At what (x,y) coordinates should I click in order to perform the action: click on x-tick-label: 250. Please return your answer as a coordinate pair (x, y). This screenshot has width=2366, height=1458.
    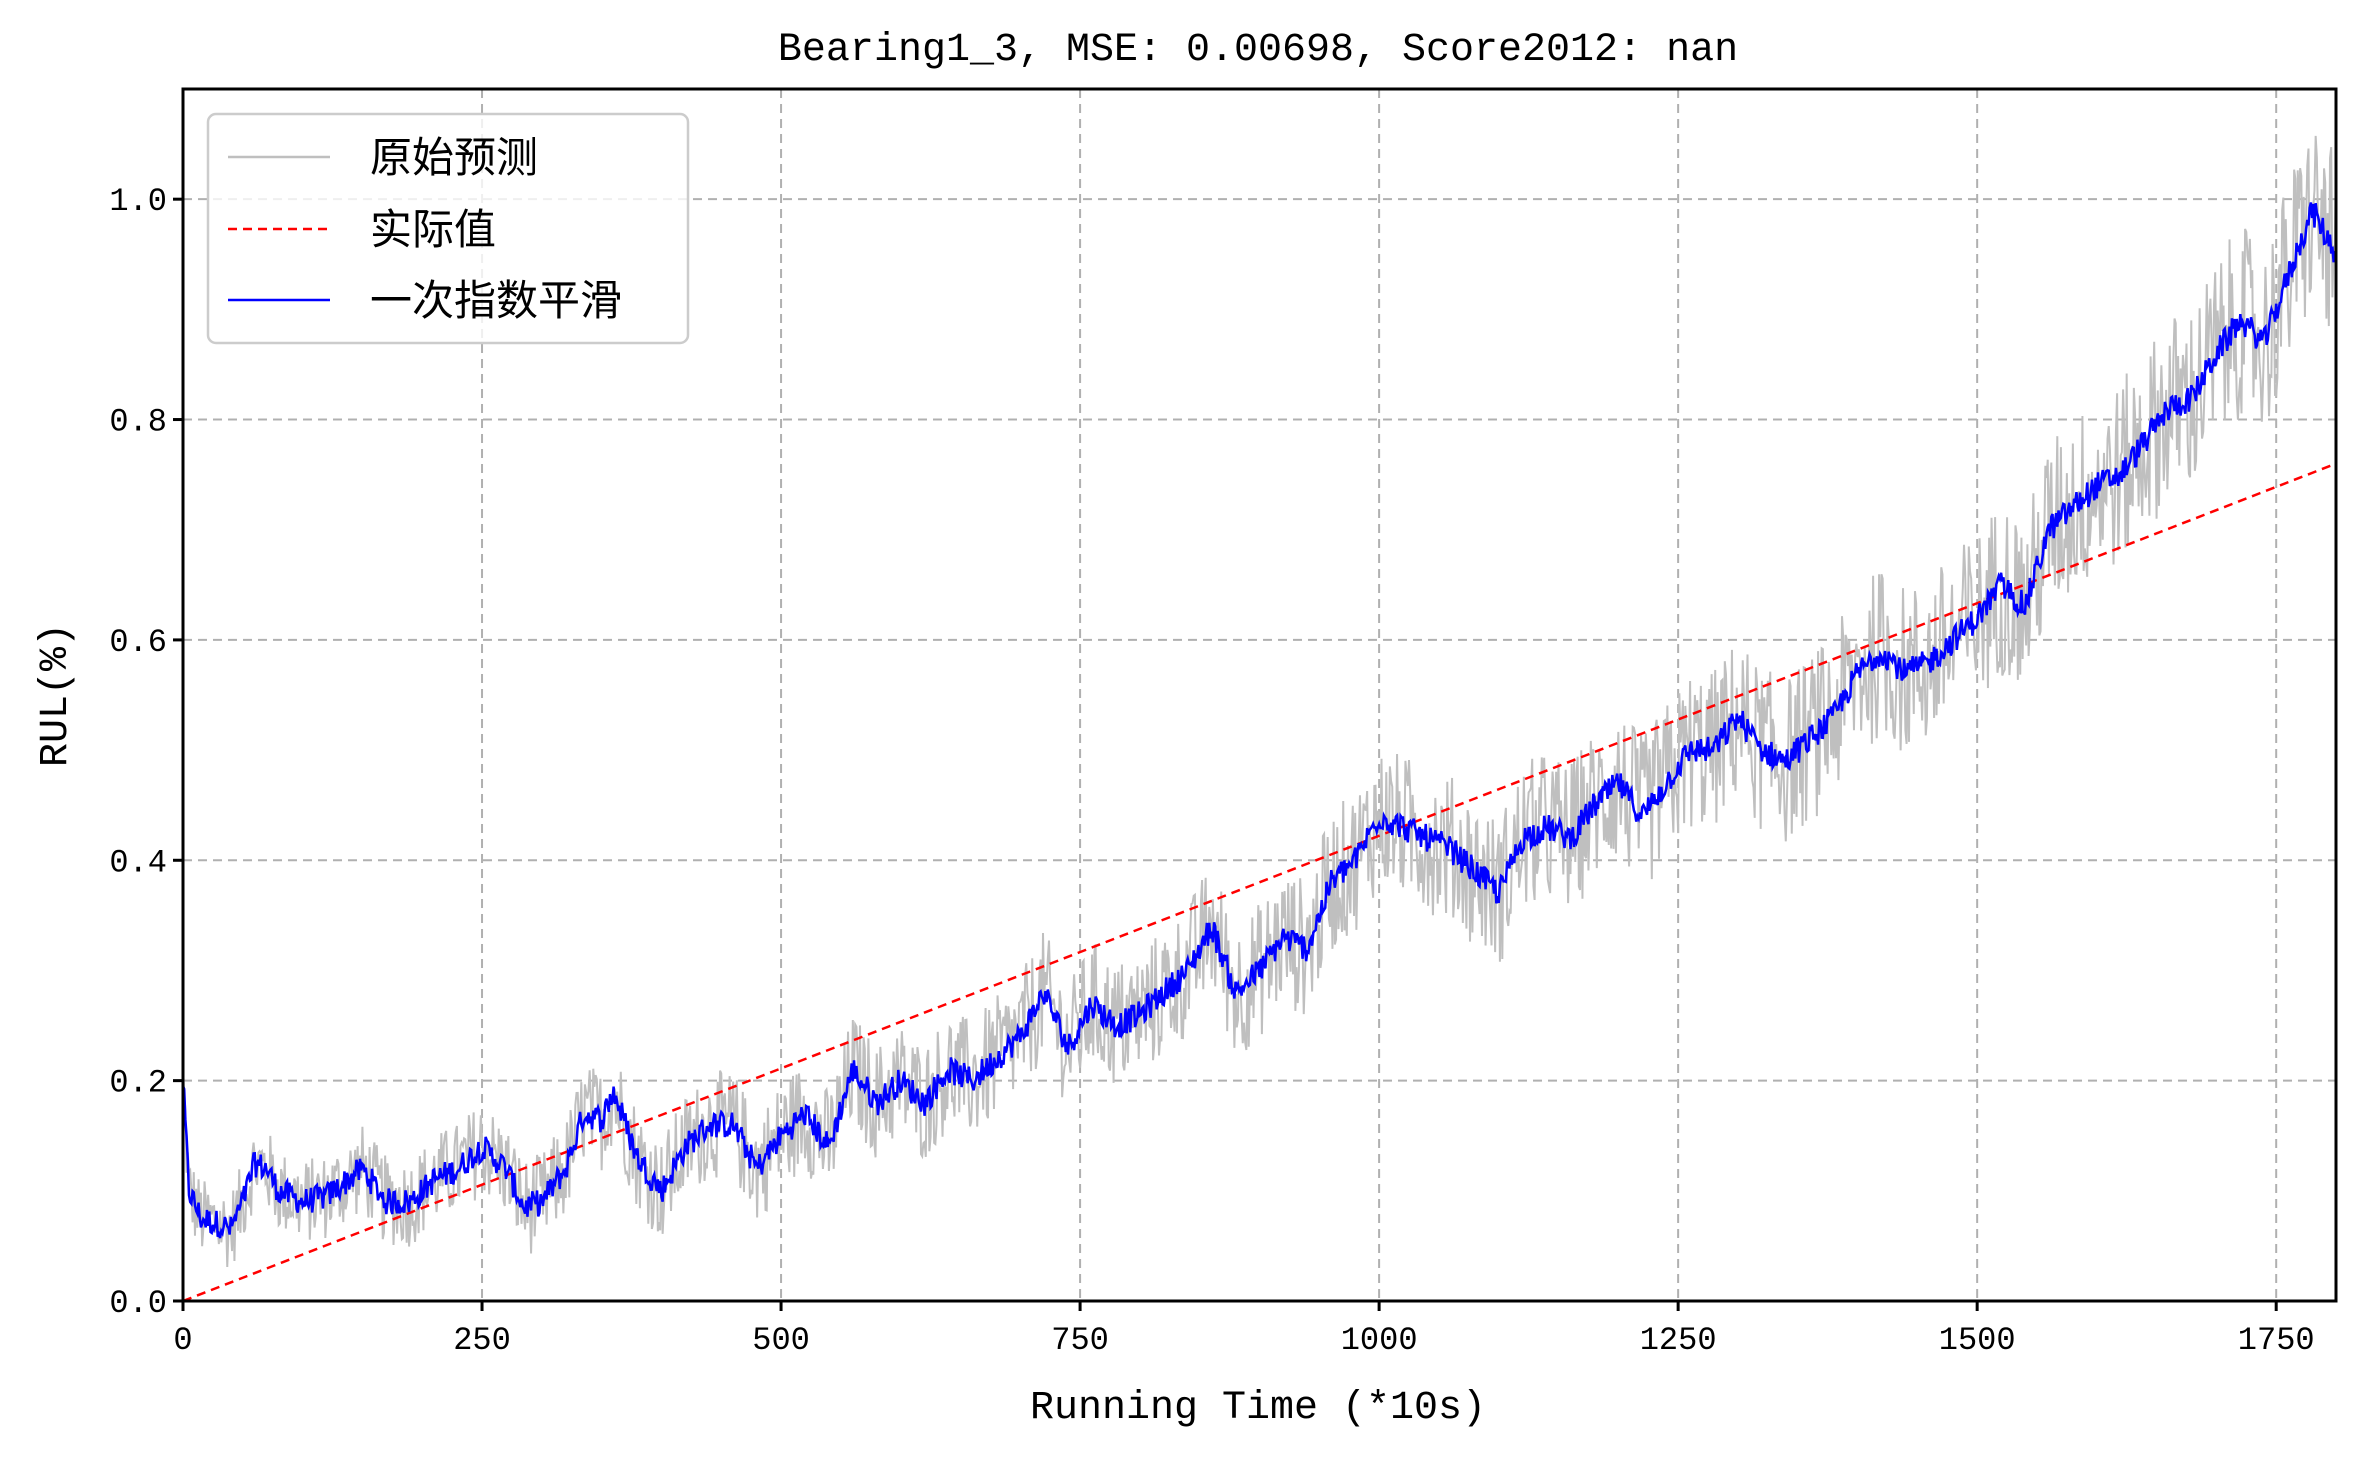
    Looking at the image, I should click on (482, 1340).